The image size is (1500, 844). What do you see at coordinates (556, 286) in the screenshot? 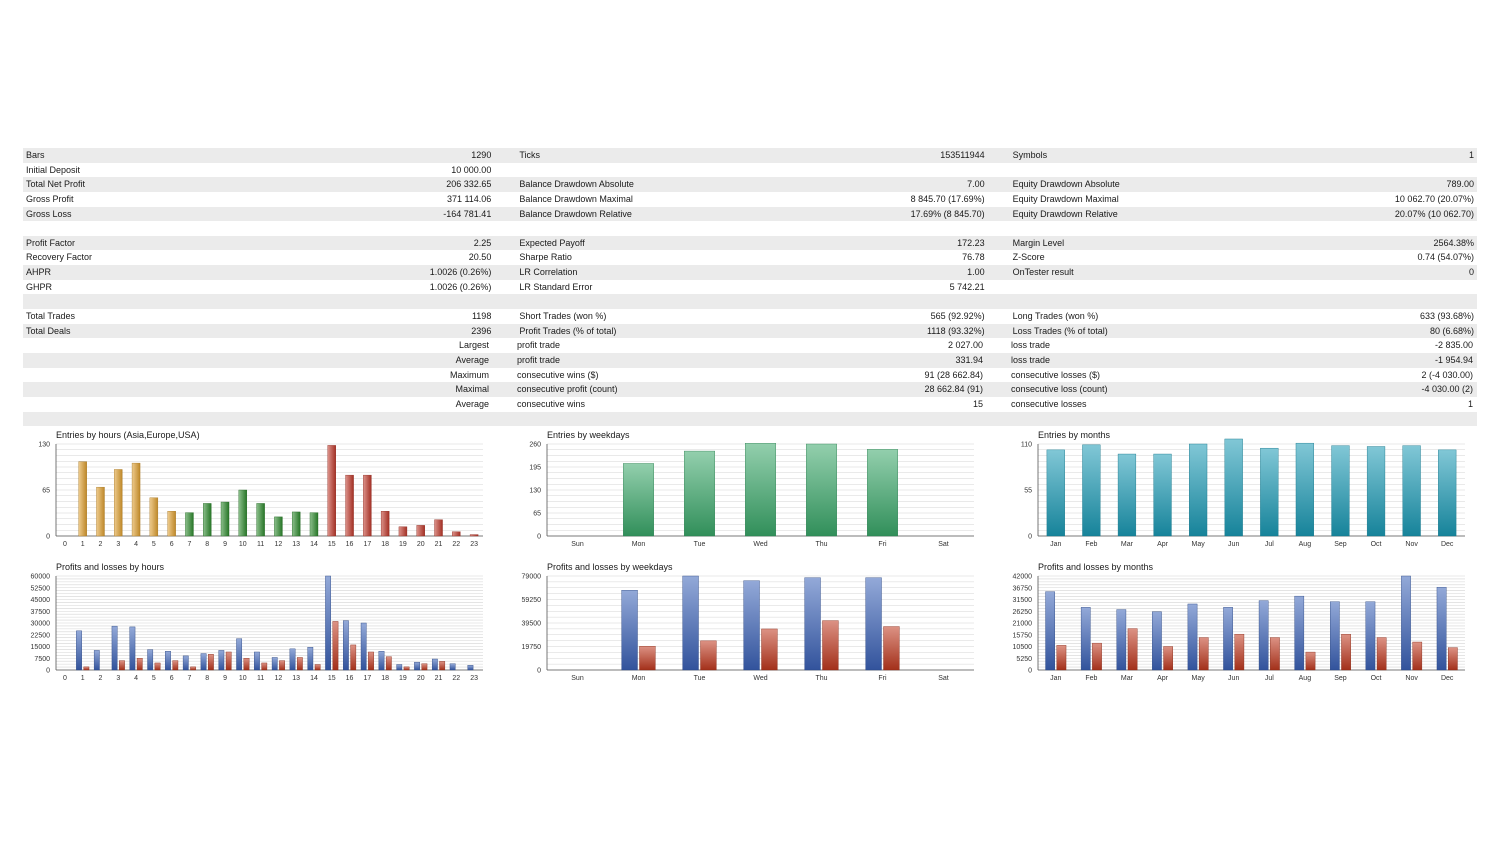
I see `stats-label: LR Standard Error` at bounding box center [556, 286].